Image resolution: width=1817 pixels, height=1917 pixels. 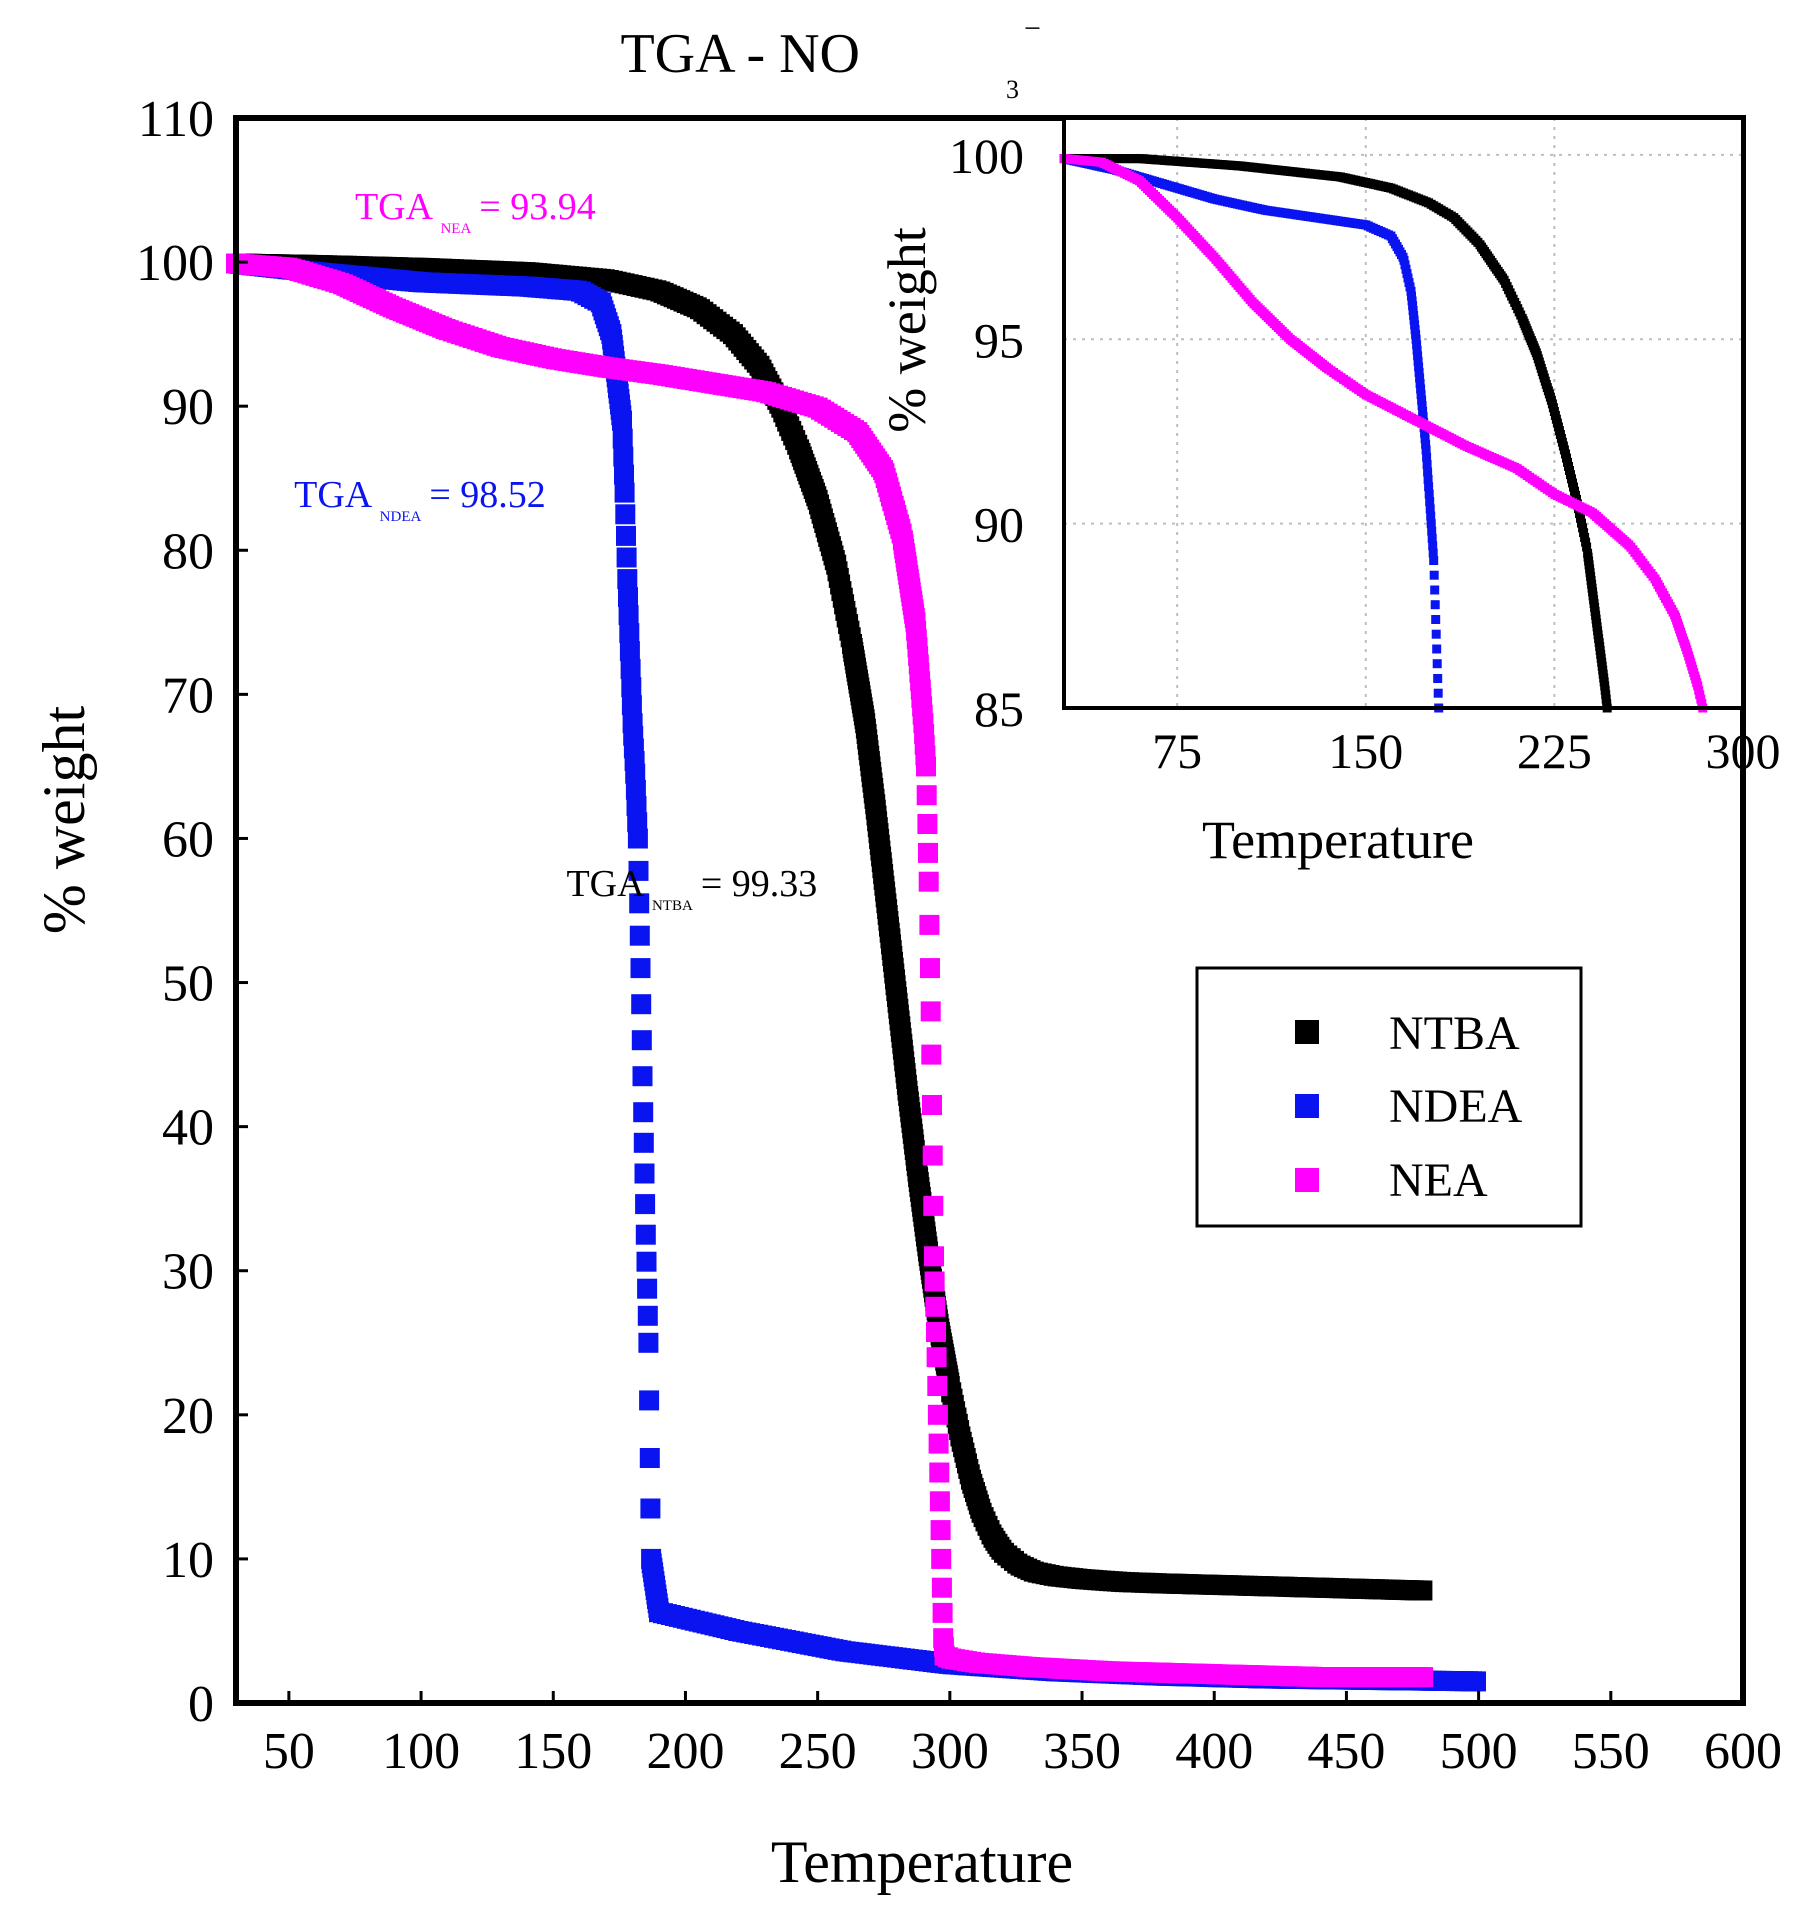 What do you see at coordinates (192, 912) in the screenshot?
I see `main-y-axis: 0 10 20 30 40 50 60 70 80 90 100 110` at bounding box center [192, 912].